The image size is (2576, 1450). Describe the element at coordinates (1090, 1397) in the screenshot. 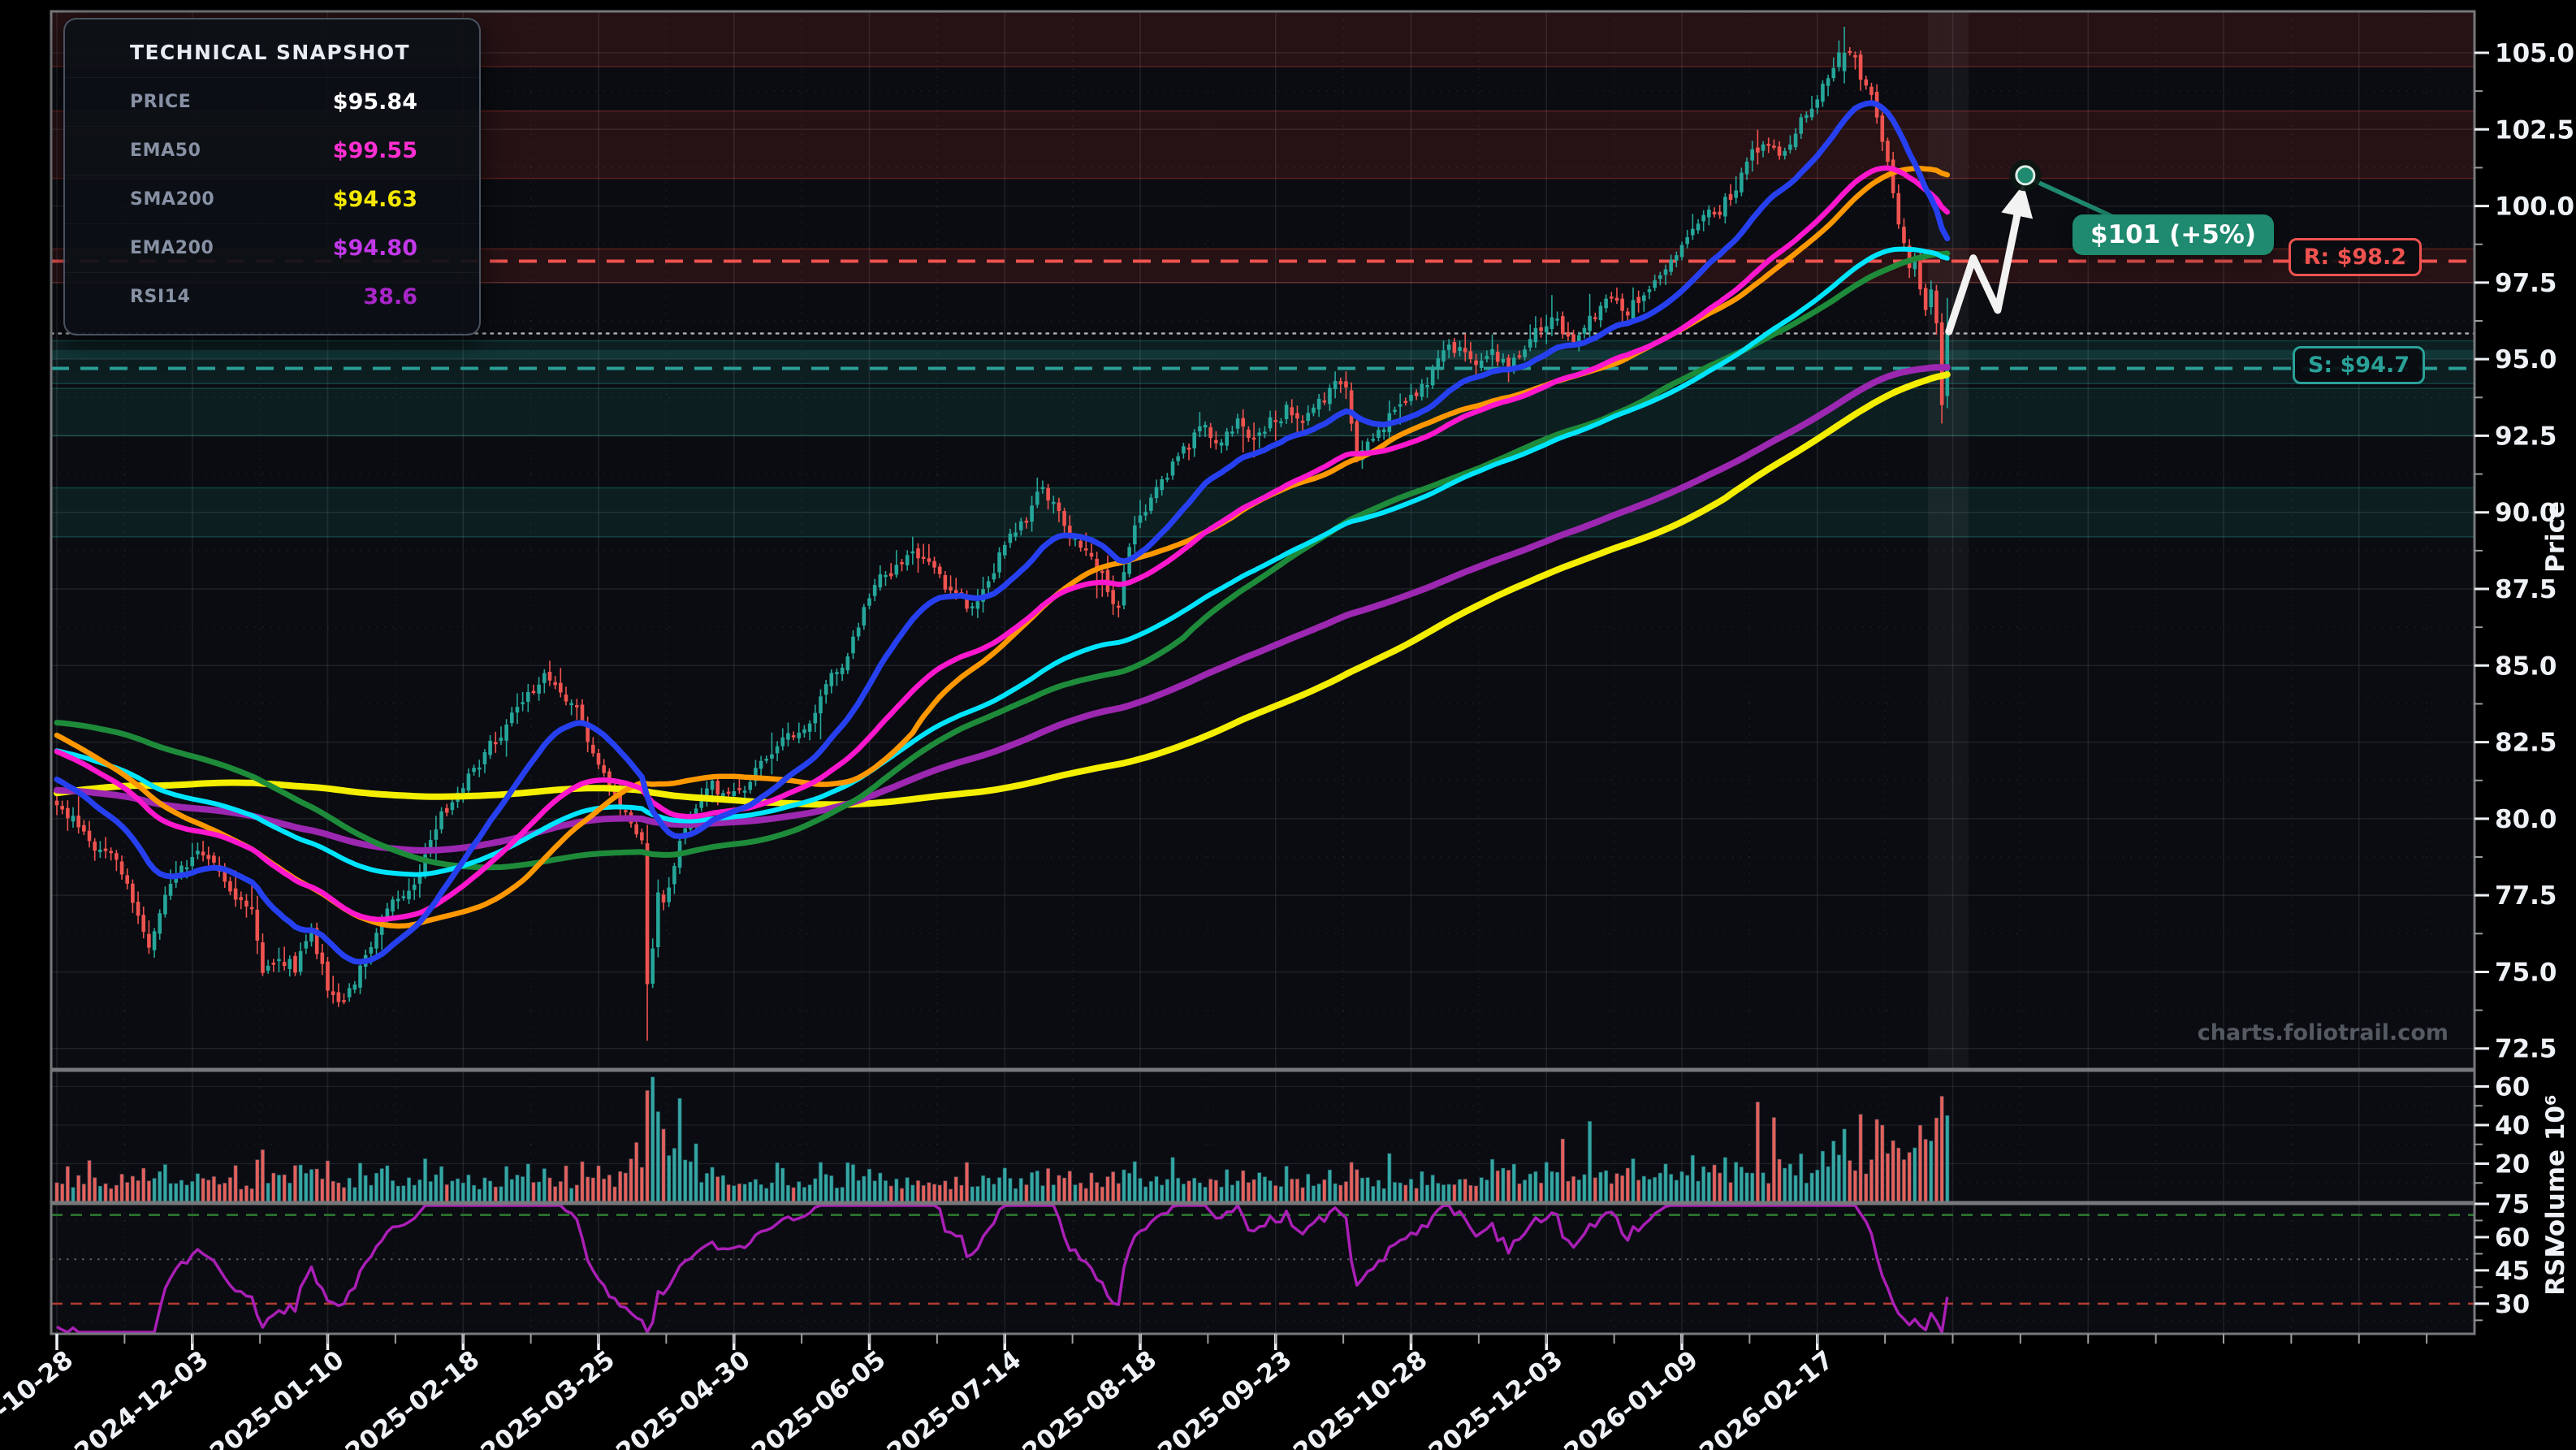

I see `x-tick-label: 2025-08-18` at that location.